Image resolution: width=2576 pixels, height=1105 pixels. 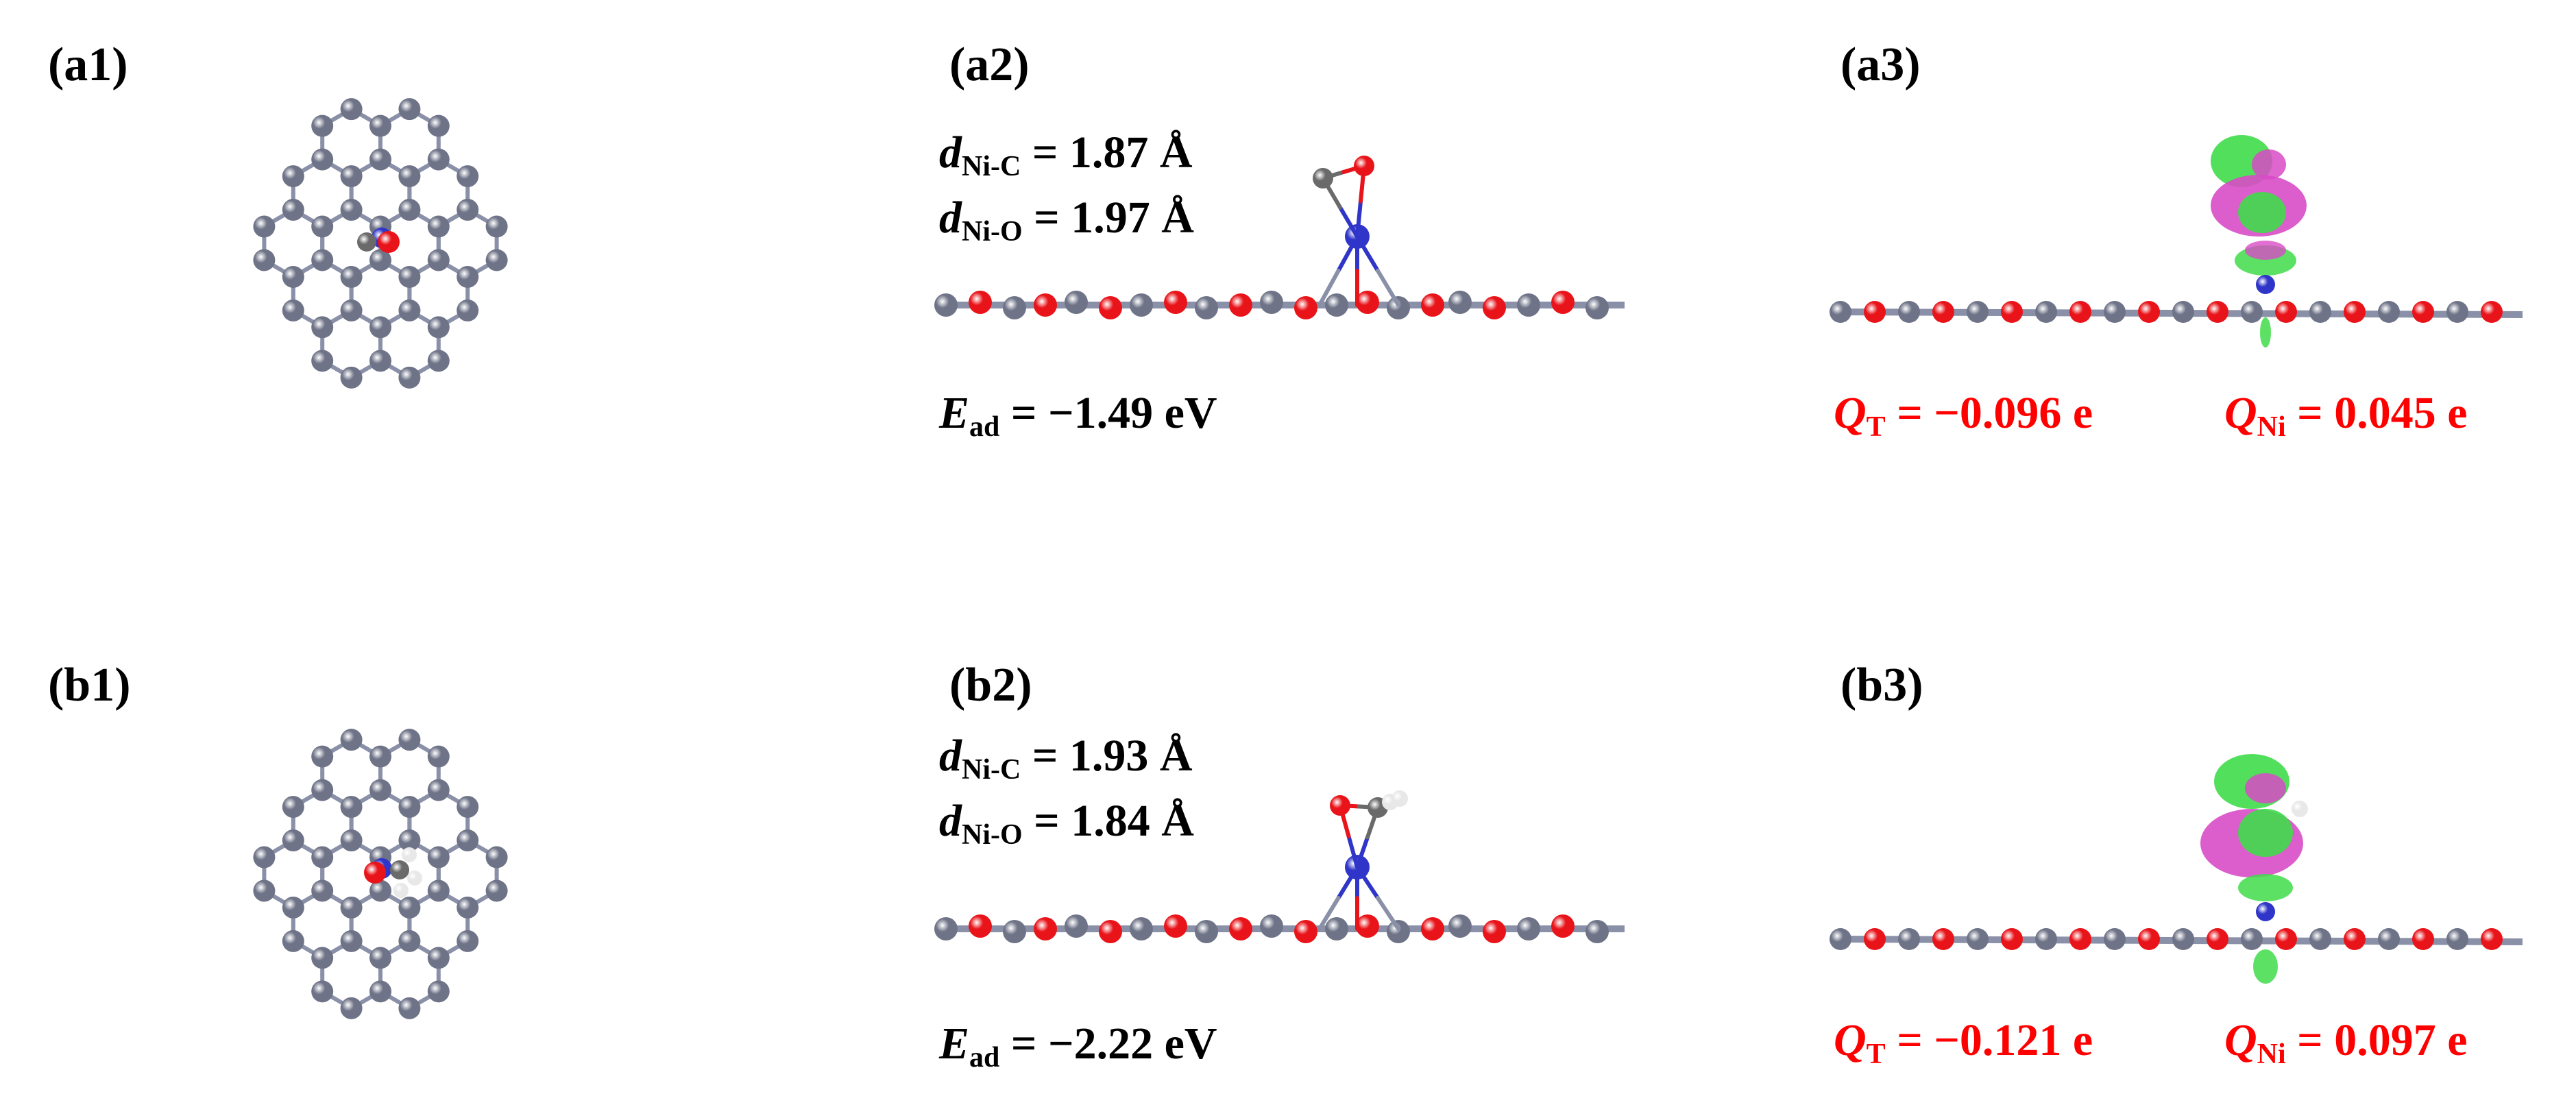 I want to click on panel-label-b3: (b3), so click(x=1881, y=685).